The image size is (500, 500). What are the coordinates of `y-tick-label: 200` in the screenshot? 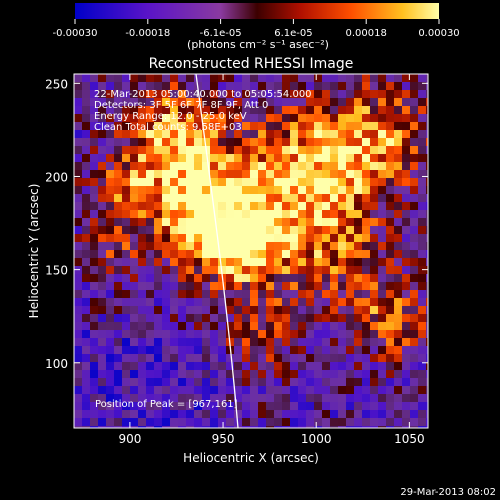 It's located at (56, 177).